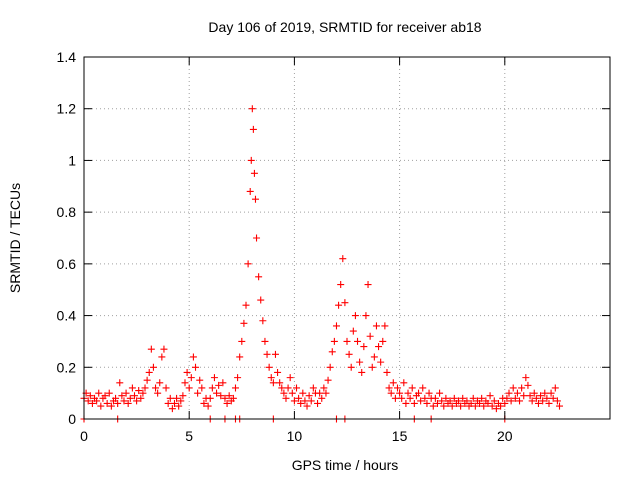  I want to click on y-tick-label: 1.4, so click(67, 57).